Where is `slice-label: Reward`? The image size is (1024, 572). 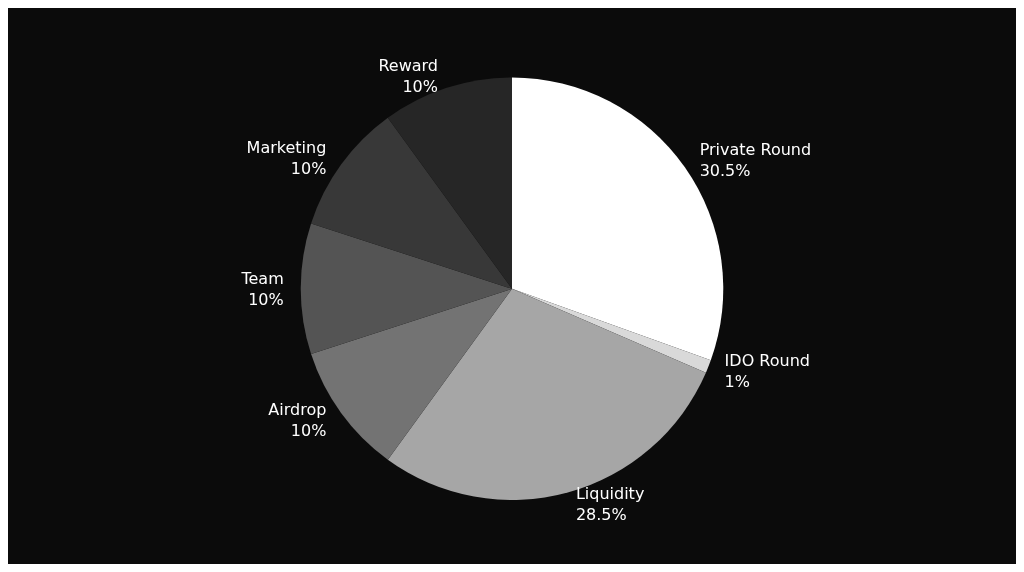 slice-label: Reward is located at coordinates (408, 66).